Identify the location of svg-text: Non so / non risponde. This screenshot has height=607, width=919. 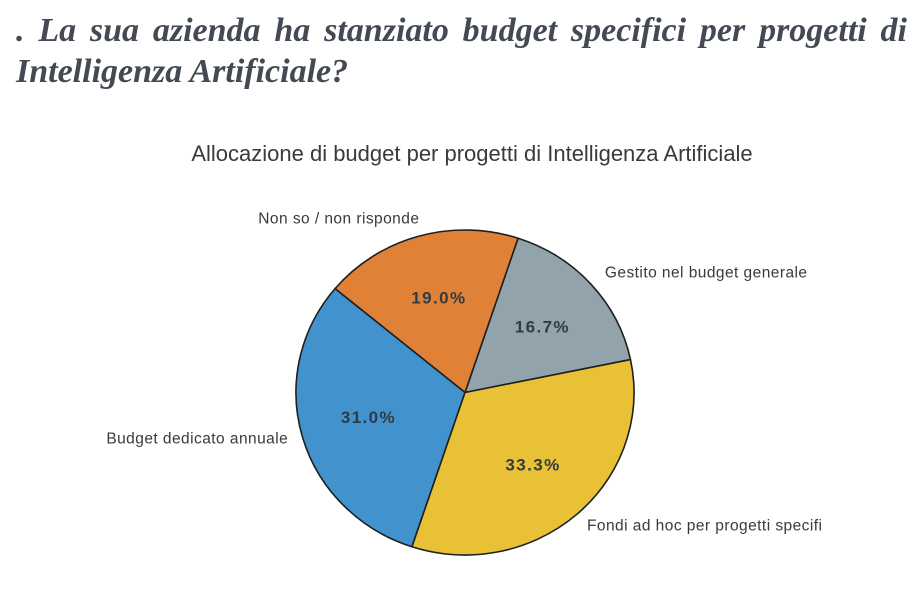
(338, 219).